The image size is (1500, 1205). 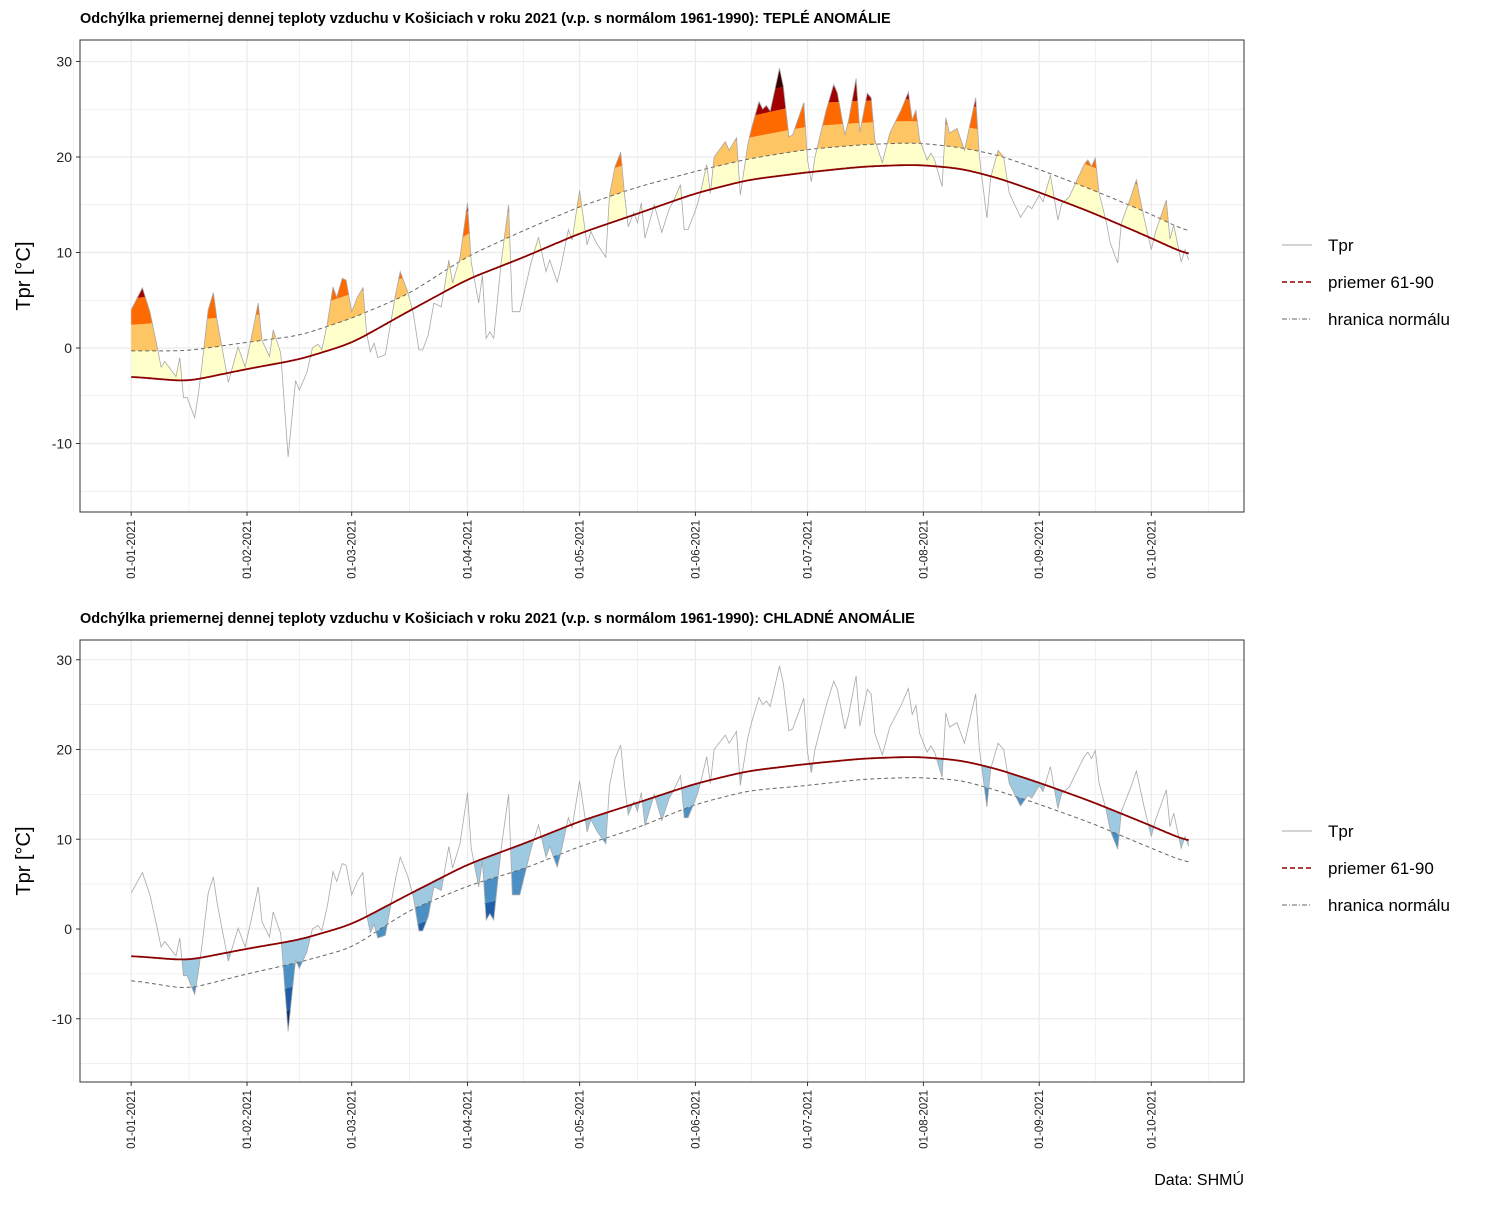 I want to click on warm-y-axis-label: Tpr [°C], so click(x=24, y=275).